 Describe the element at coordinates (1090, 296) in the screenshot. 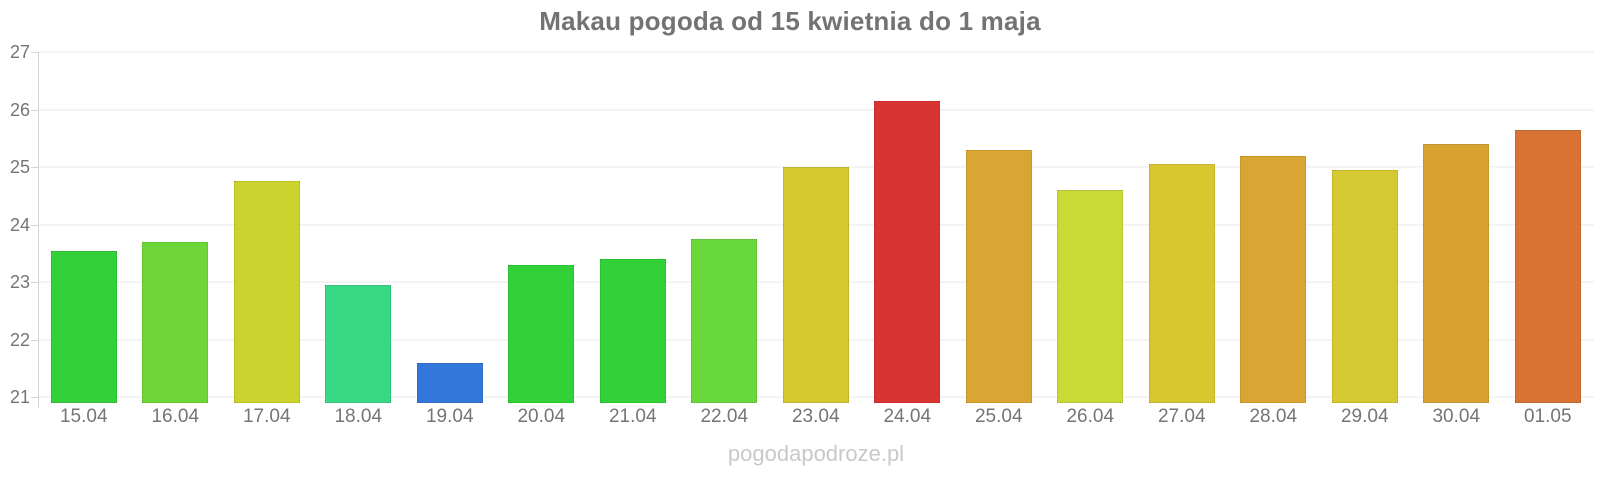

I see `bar-26.04` at that location.